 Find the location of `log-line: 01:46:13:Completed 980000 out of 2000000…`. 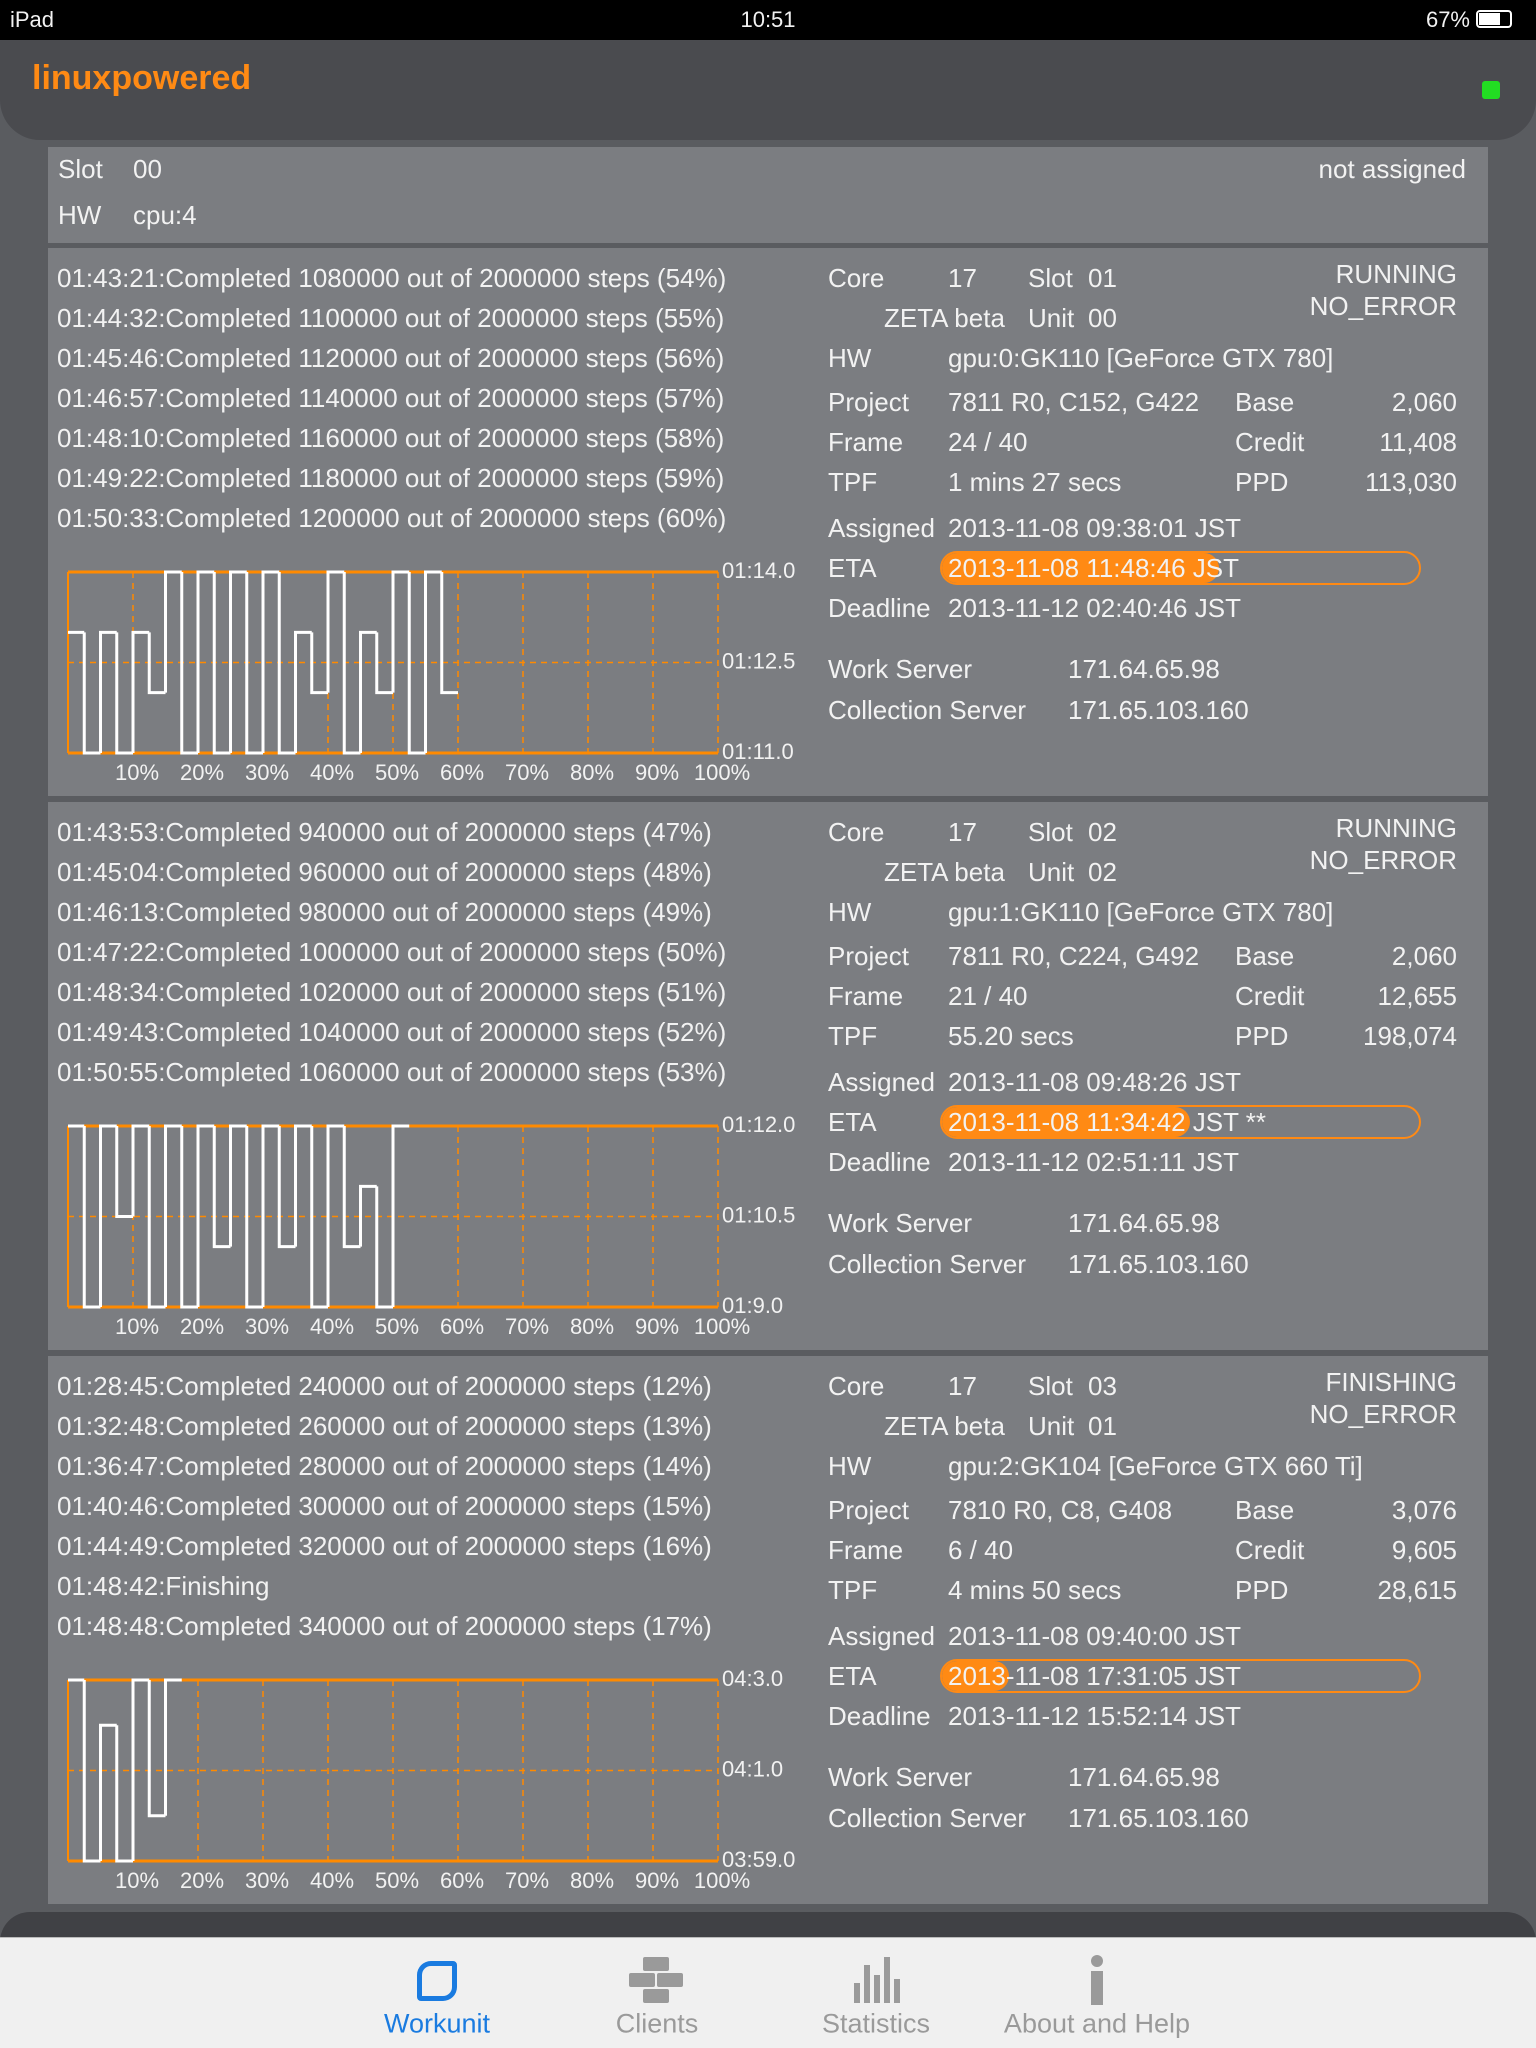

log-line: 01:46:13:Completed 980000 out of 2000000… is located at coordinates (384, 912).